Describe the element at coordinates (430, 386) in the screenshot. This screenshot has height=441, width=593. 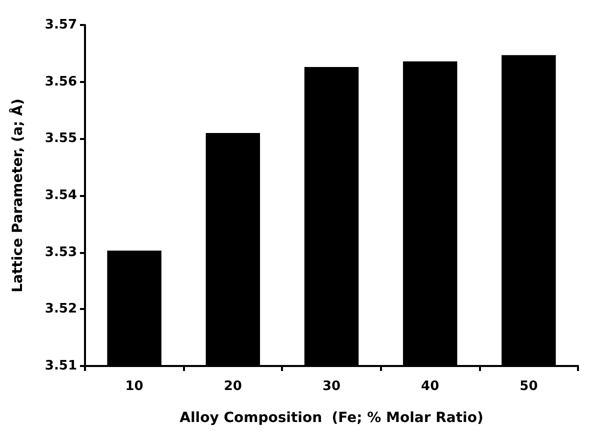
I see `x-tick-label: 40` at that location.